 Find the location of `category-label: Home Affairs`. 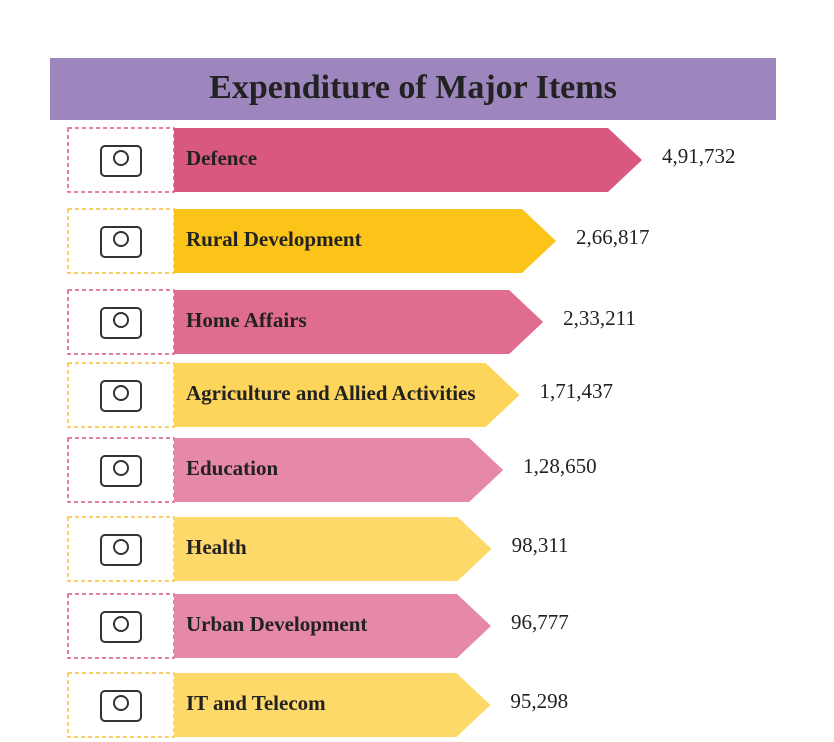

category-label: Home Affairs is located at coordinates (246, 320).